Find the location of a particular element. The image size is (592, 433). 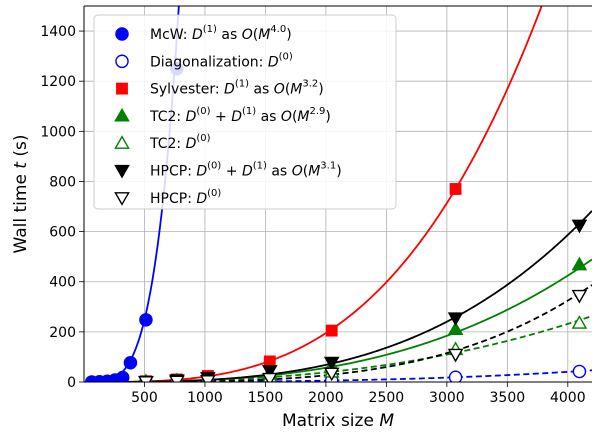

legend-entry-0: McW: D(1) as O(M4.0) is located at coordinates (221, 33).